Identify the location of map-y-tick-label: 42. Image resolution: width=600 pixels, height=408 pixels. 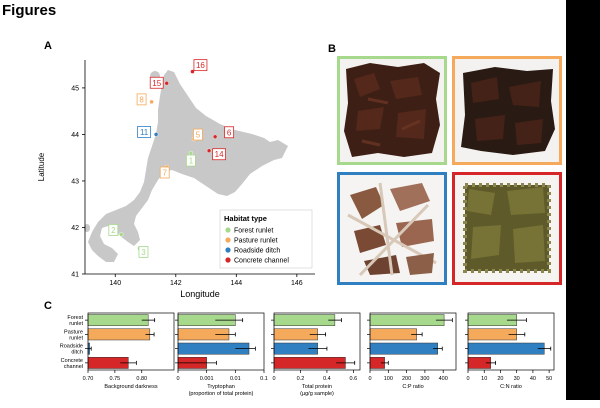
(75, 228).